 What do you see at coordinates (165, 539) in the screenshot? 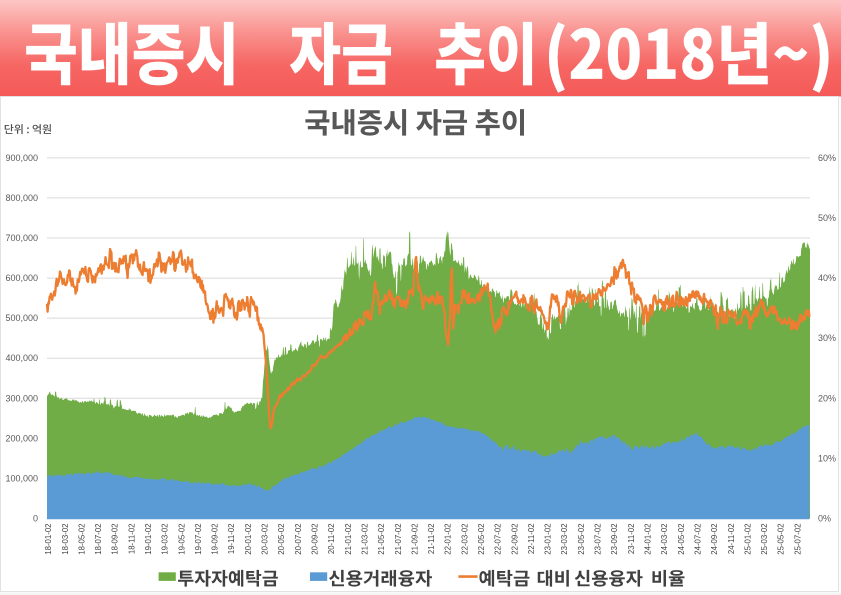
I see `svg-text: 19-03-02` at bounding box center [165, 539].